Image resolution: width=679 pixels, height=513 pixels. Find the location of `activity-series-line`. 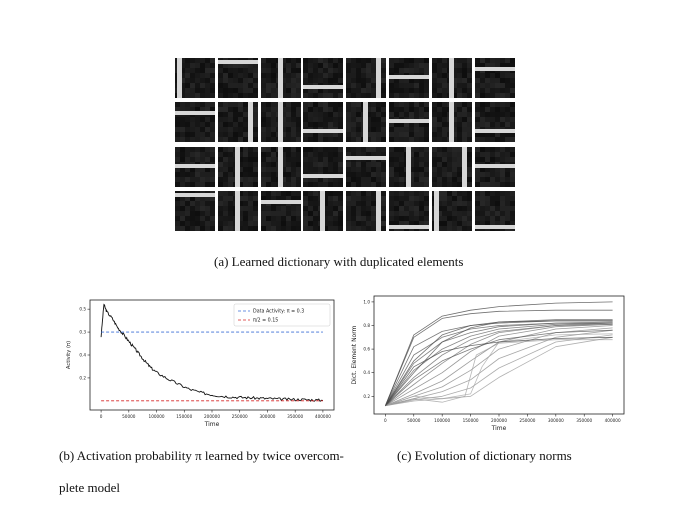

activity-series-line is located at coordinates (211, 352).